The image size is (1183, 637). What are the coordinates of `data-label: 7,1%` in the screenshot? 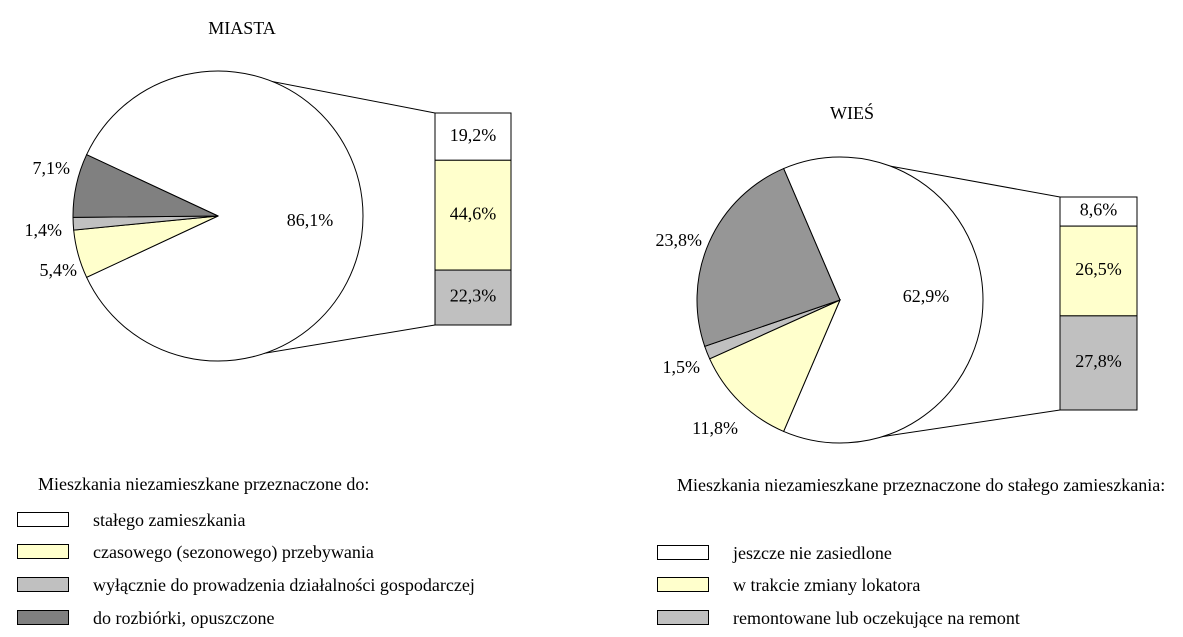 It's located at (52, 168).